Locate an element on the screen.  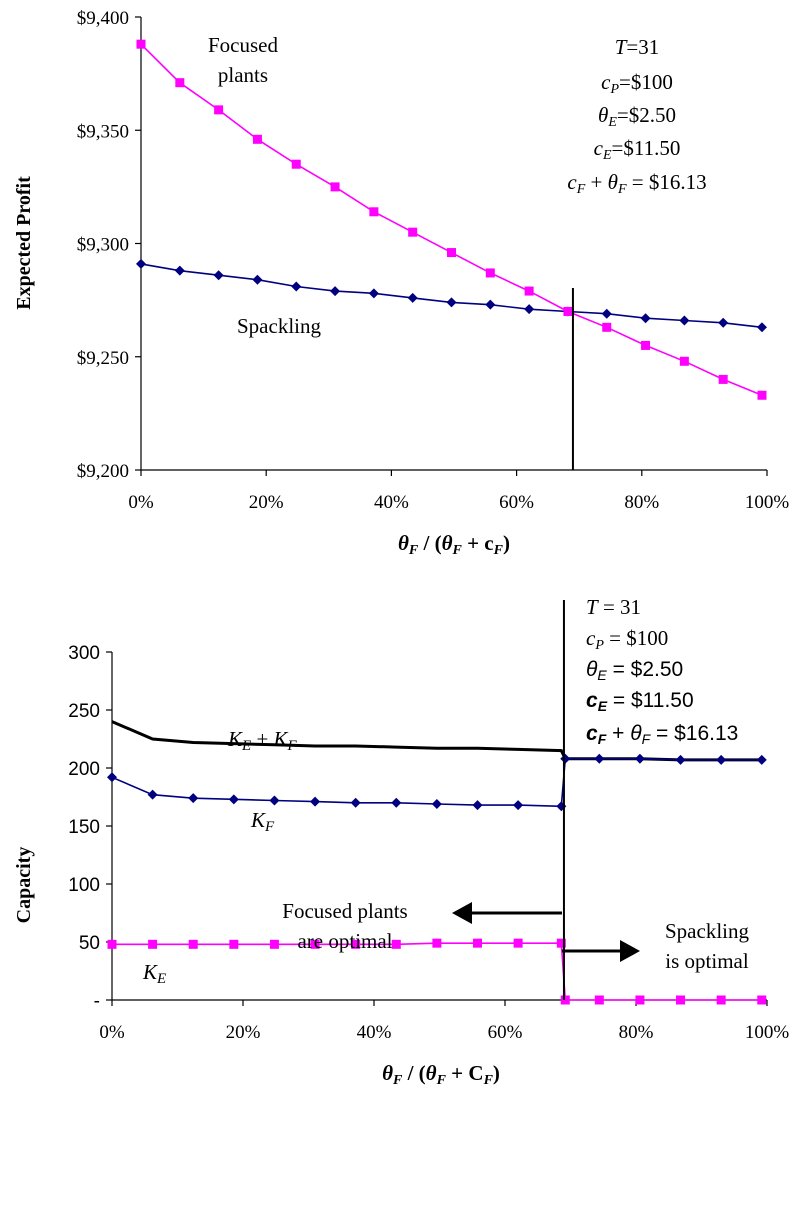
y-tick-label: $9,400 is located at coordinates (103, 18).